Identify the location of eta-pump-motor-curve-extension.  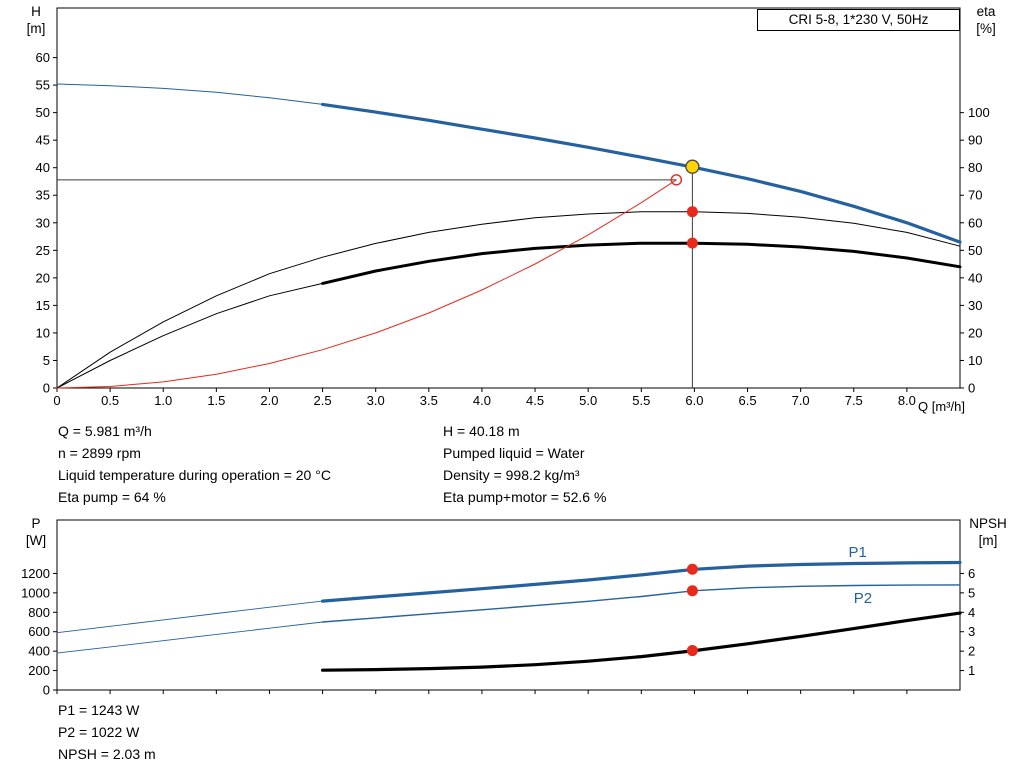
(190, 335).